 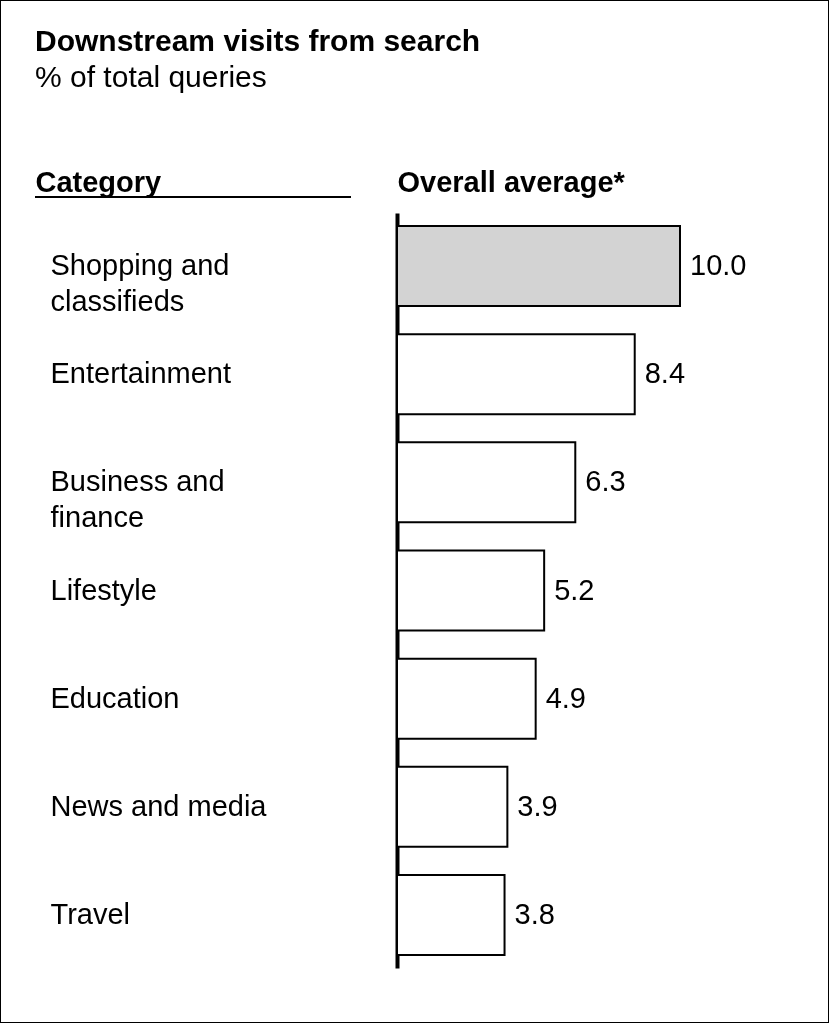 I want to click on data-label: 4.9, so click(x=565, y=697).